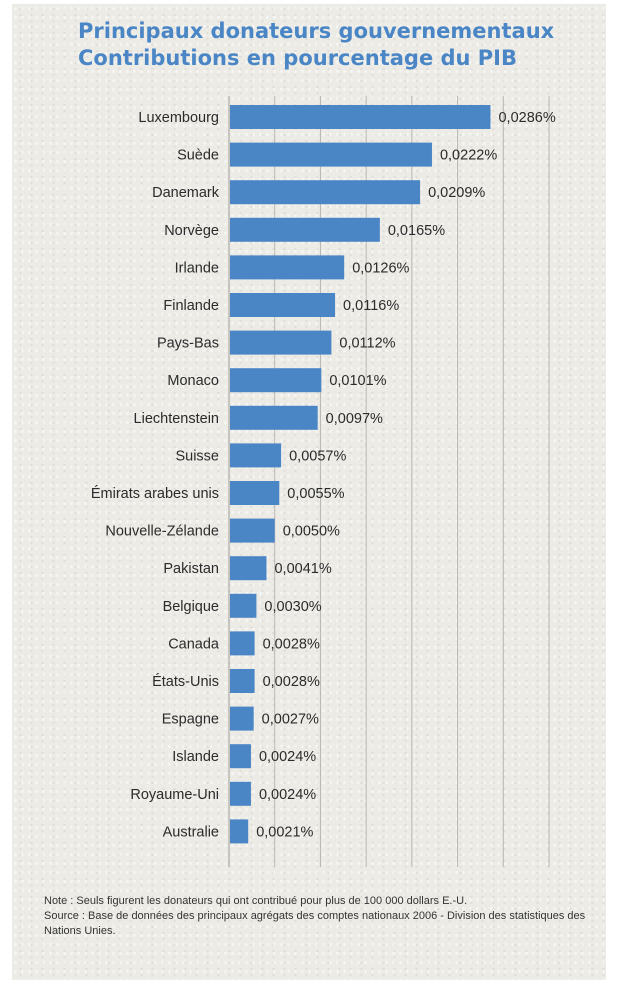  I want to click on value-label: 0,0116%, so click(371, 306).